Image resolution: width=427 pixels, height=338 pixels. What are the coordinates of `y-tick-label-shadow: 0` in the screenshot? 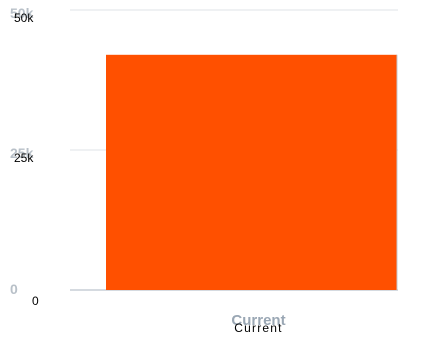 It's located at (14, 289).